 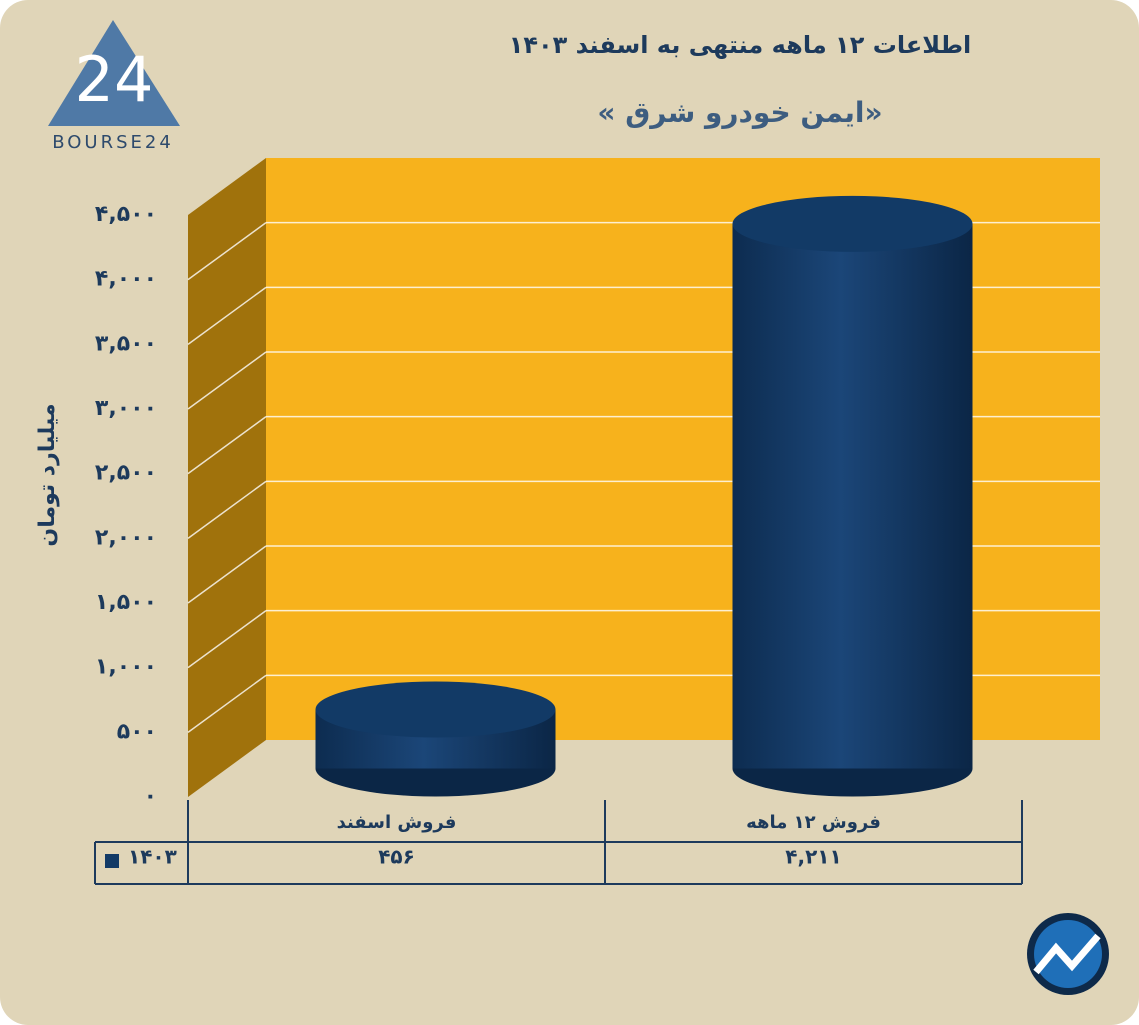 I want to click on icon-inner, so click(x=1068, y=954).